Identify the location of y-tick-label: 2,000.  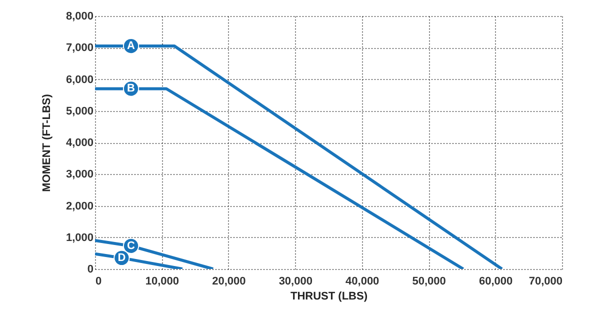
(80, 206).